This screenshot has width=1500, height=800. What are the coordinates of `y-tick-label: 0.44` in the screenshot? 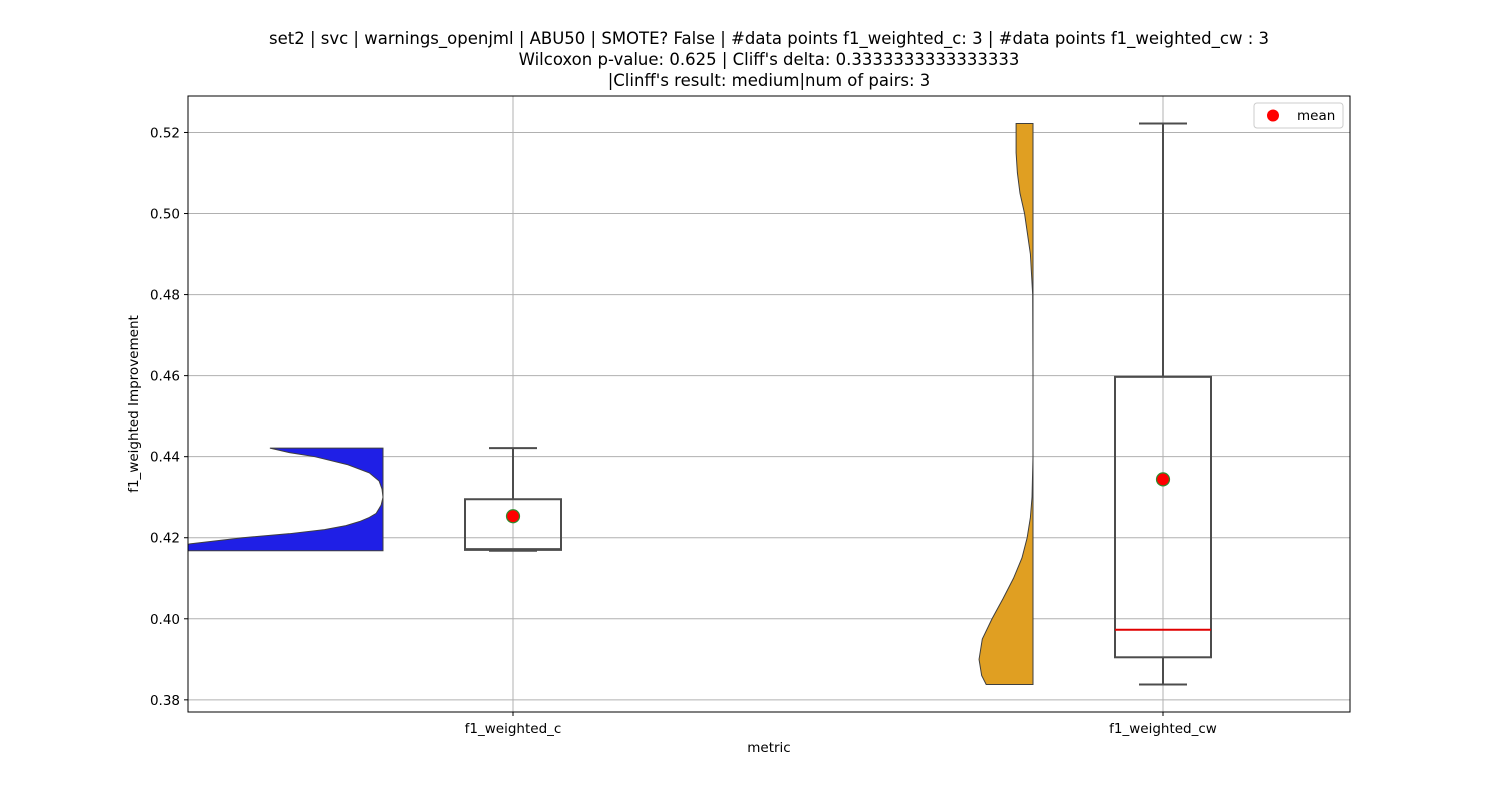 It's located at (165, 458).